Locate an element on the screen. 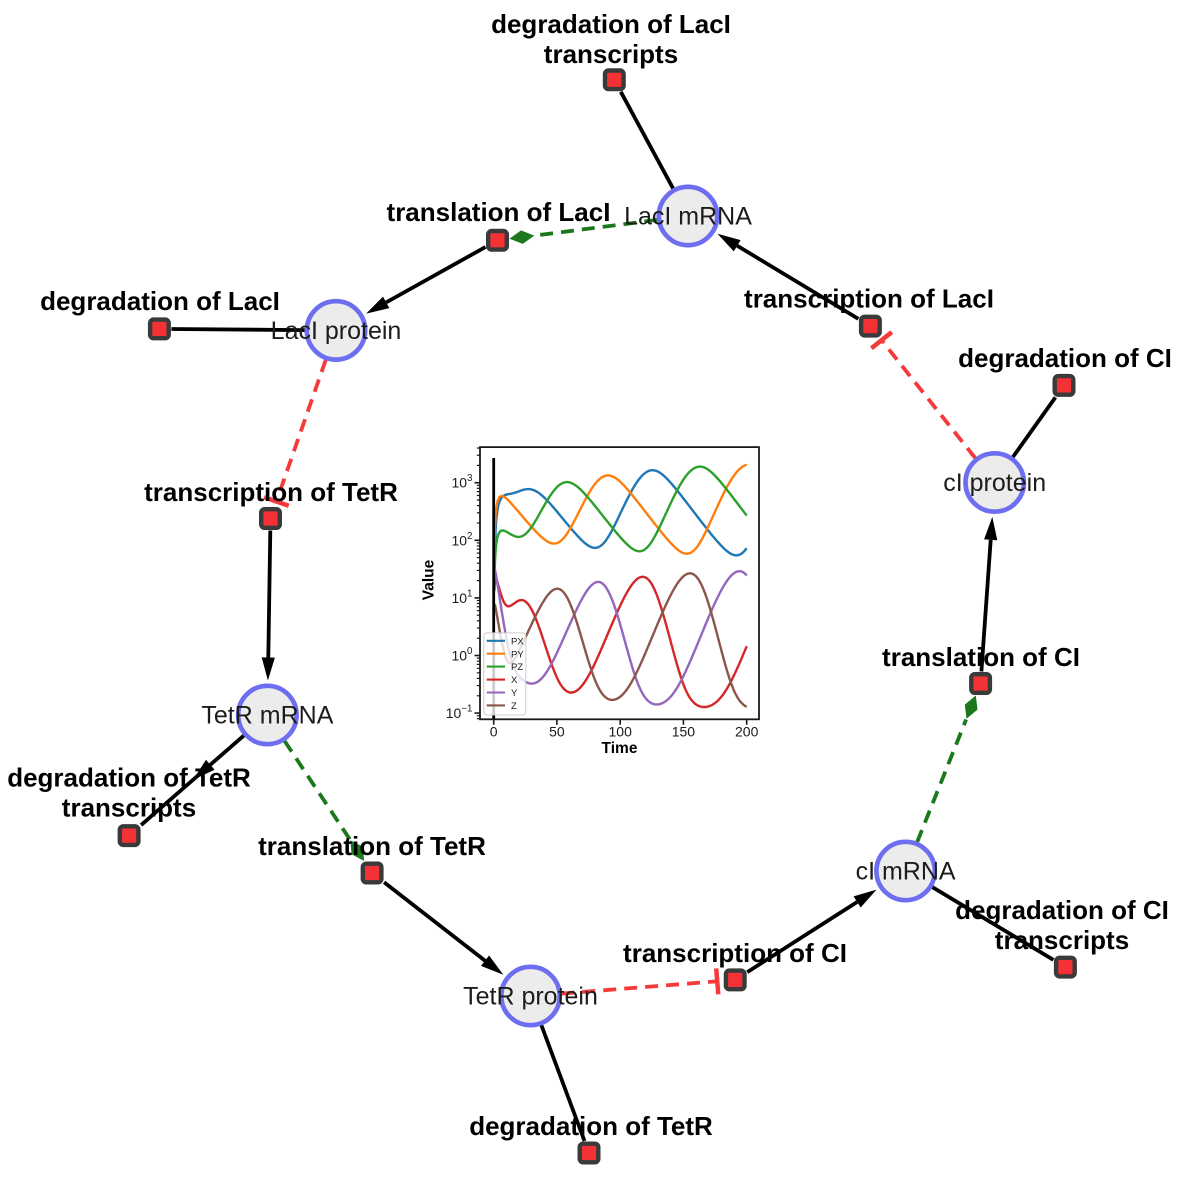 The width and height of the screenshot is (1189, 1200). svg-text: cI mRNA is located at coordinates (906, 872).